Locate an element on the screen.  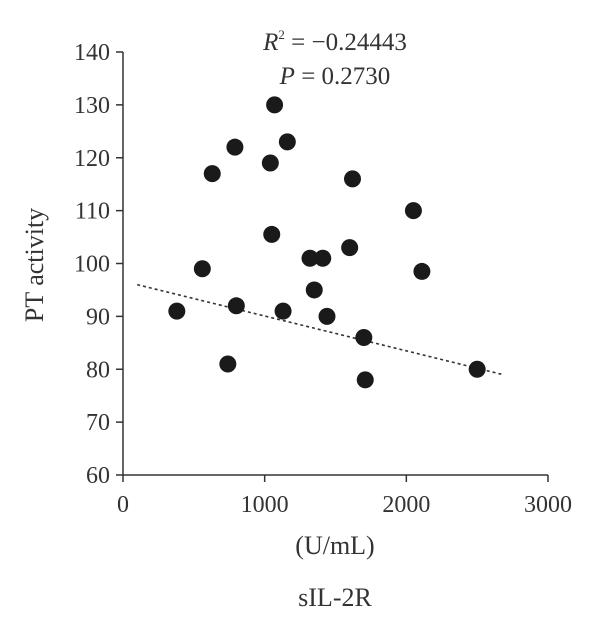
r-squared-annotation: R2 = −0.24443 is located at coordinates (334, 41).